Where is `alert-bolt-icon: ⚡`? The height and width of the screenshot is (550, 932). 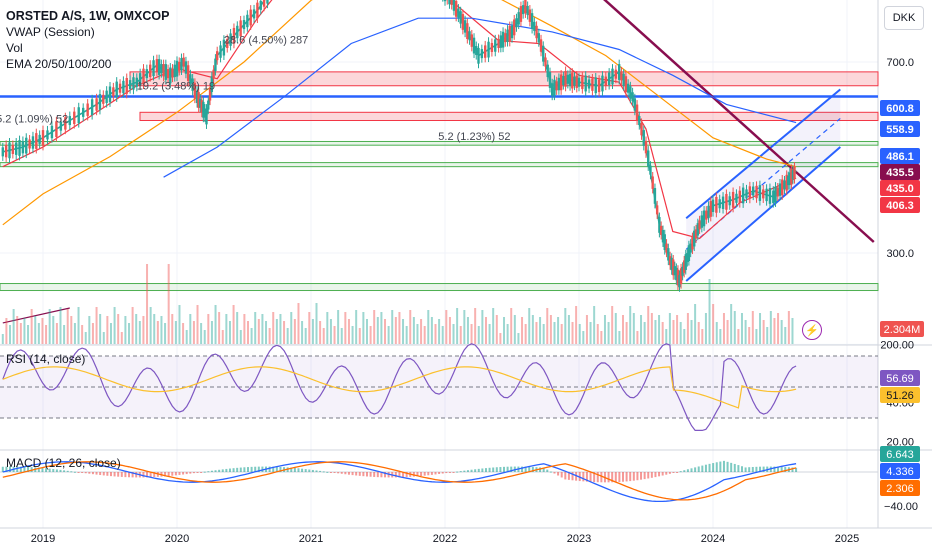
alert-bolt-icon: ⚡ is located at coordinates (812, 330).